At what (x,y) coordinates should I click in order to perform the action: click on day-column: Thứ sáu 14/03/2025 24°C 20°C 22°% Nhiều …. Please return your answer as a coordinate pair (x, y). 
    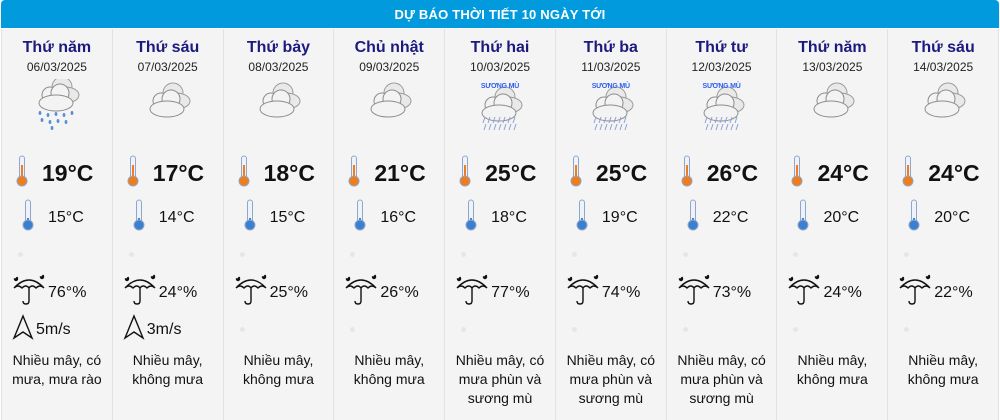
    Looking at the image, I should click on (944, 224).